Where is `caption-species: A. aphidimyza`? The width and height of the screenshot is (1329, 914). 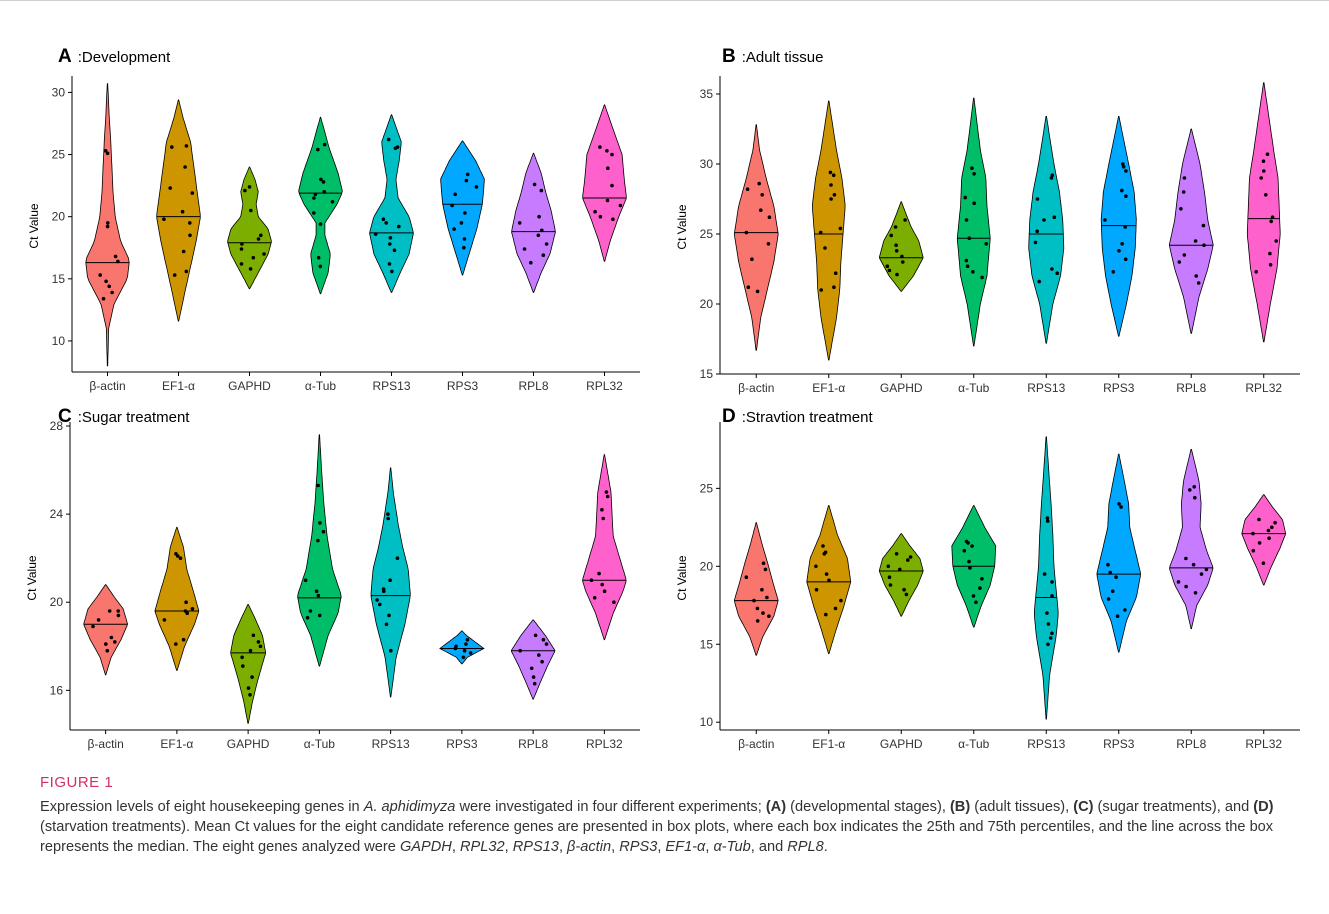
caption-species: A. aphidimyza is located at coordinates (409, 807).